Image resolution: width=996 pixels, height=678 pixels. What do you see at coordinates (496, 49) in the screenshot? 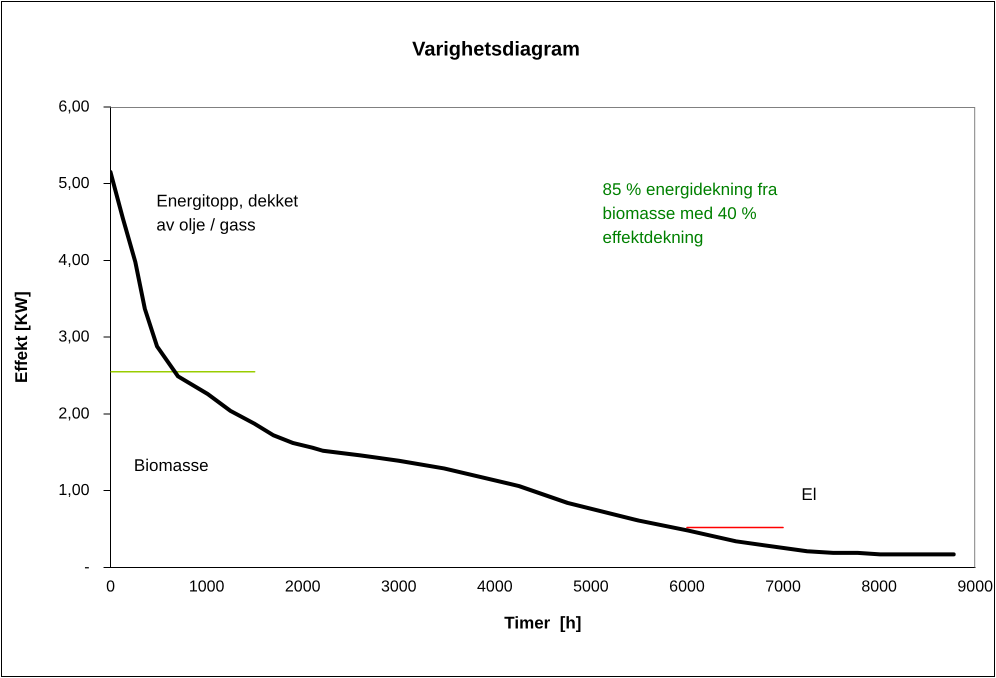
I see `chart-title: Varighetsdiagram` at bounding box center [496, 49].